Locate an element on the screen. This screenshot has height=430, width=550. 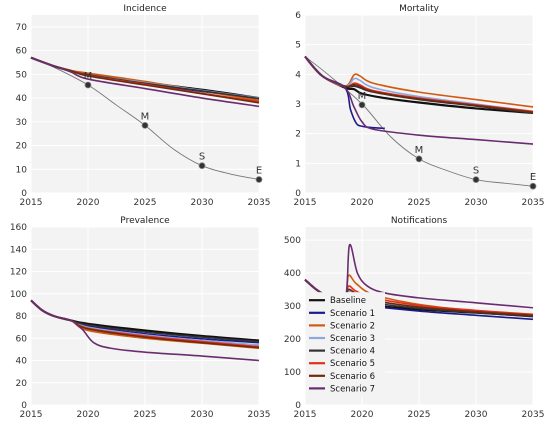
panel-title: Mortality is located at coordinates (419, 9).